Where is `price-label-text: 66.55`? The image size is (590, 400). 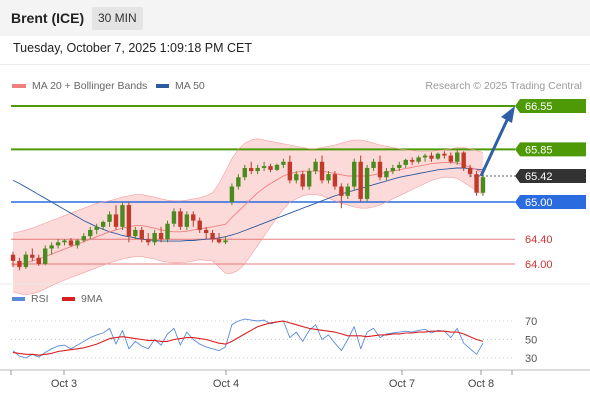 price-label-text: 66.55 is located at coordinates (539, 107).